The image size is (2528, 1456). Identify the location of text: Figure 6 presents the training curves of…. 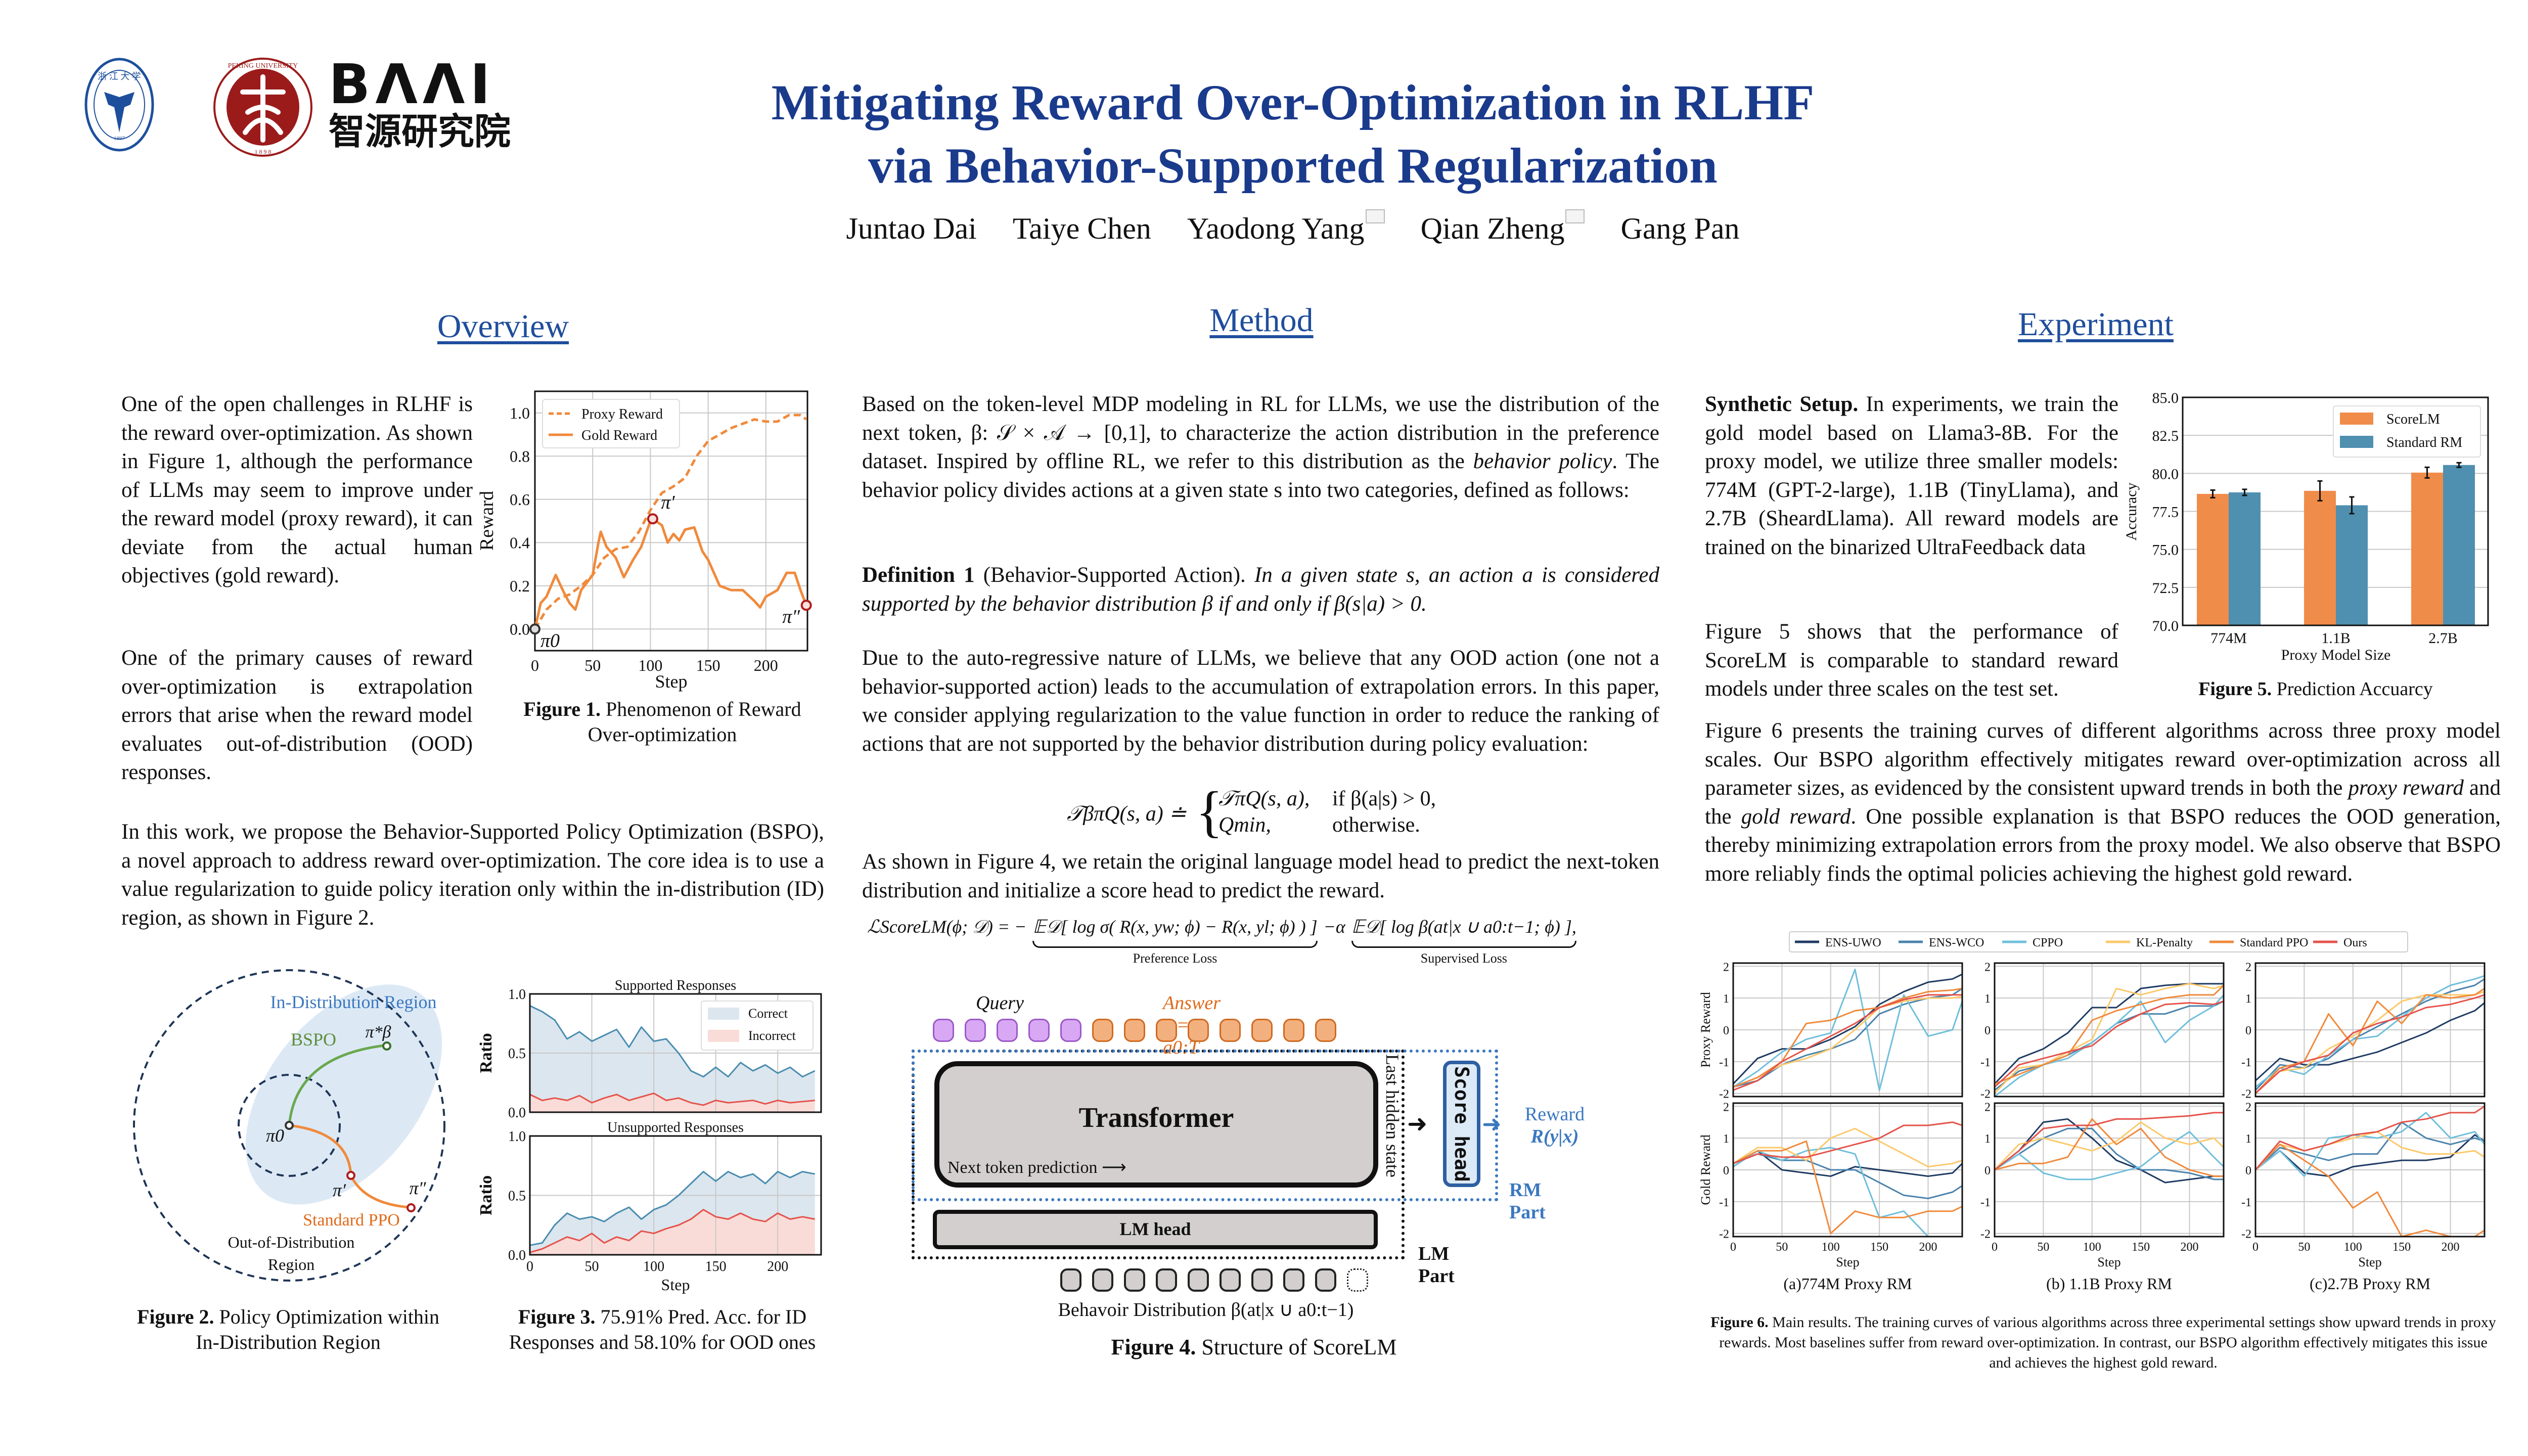
(2103, 759).